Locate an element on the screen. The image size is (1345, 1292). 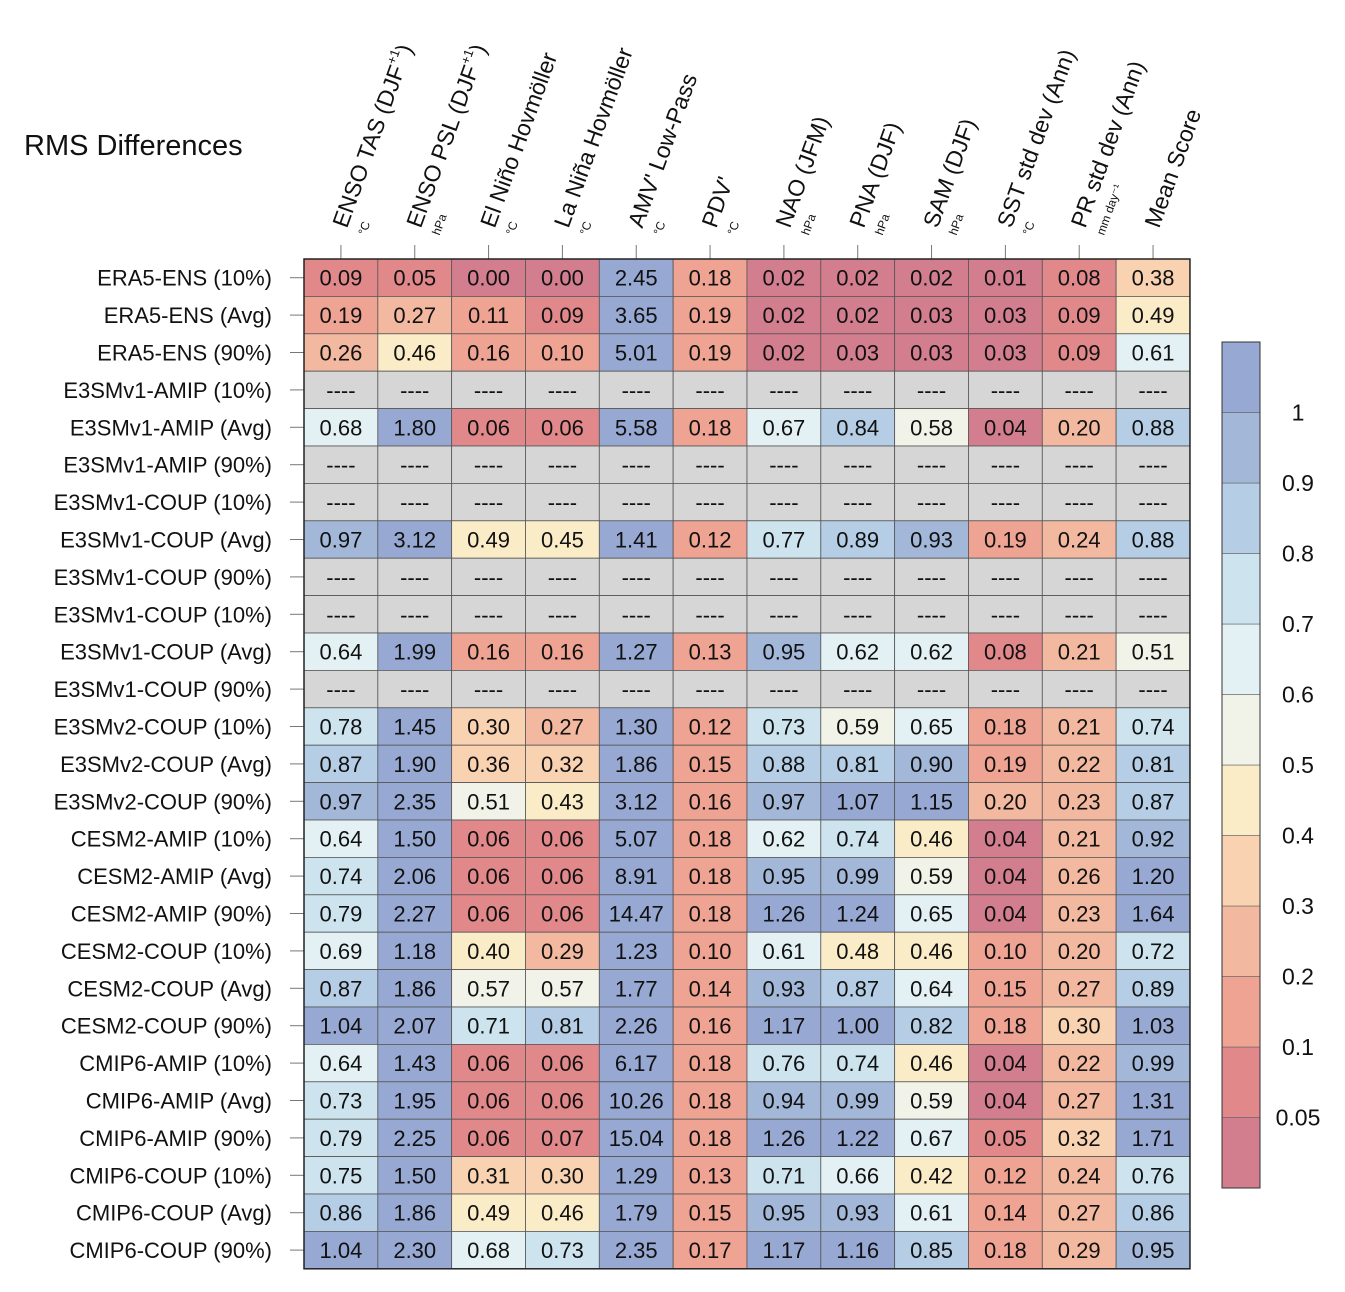
row-label: E3SMv1-AMIP (10%) is located at coordinates (167, 390).